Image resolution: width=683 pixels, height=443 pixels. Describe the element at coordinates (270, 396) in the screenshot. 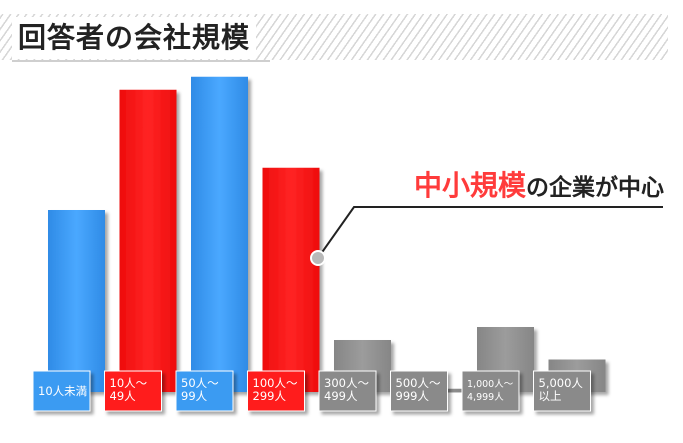

I see `category-label-line: 299人` at that location.